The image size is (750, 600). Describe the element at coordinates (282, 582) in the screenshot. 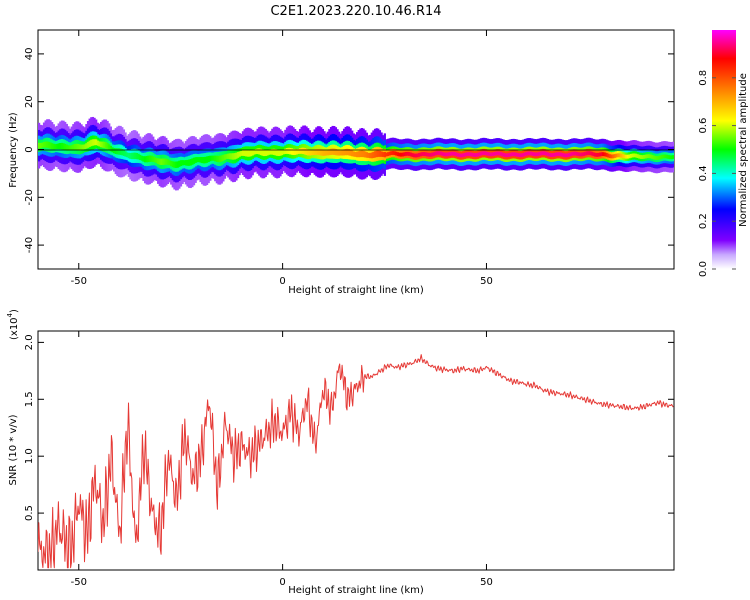

I see `snr-xtick-label: 0` at that location.